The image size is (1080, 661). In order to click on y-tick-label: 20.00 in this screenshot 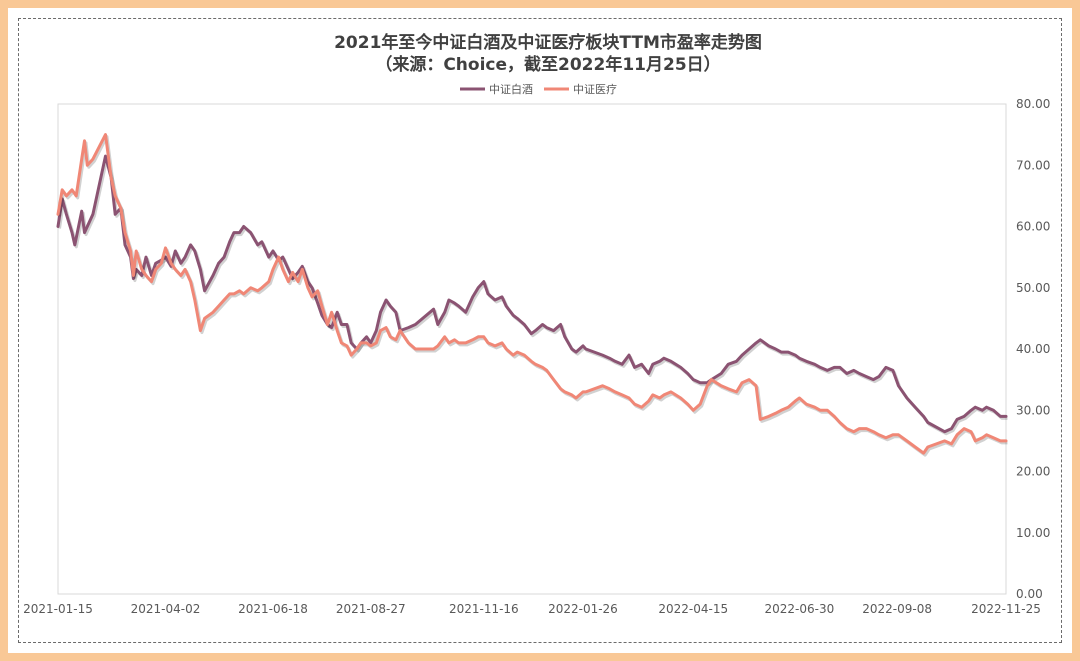, I will do `click(1033, 472)`.